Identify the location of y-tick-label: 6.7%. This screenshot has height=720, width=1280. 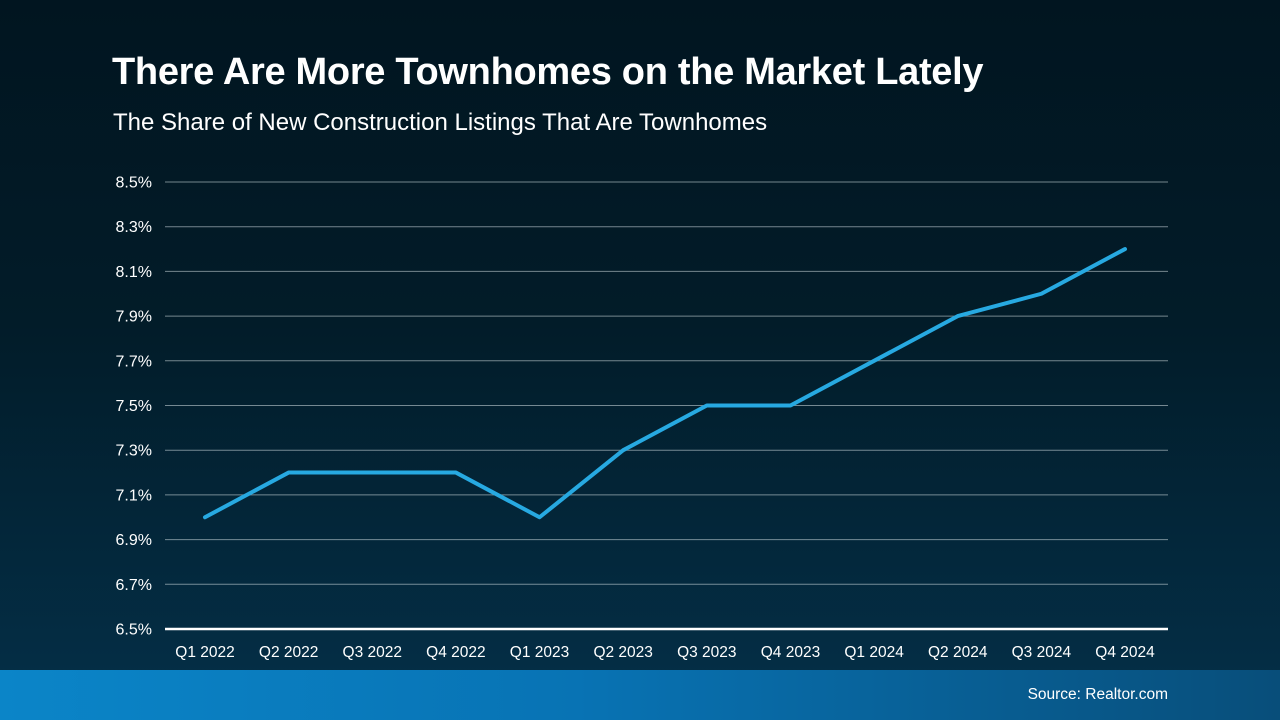
(134, 585).